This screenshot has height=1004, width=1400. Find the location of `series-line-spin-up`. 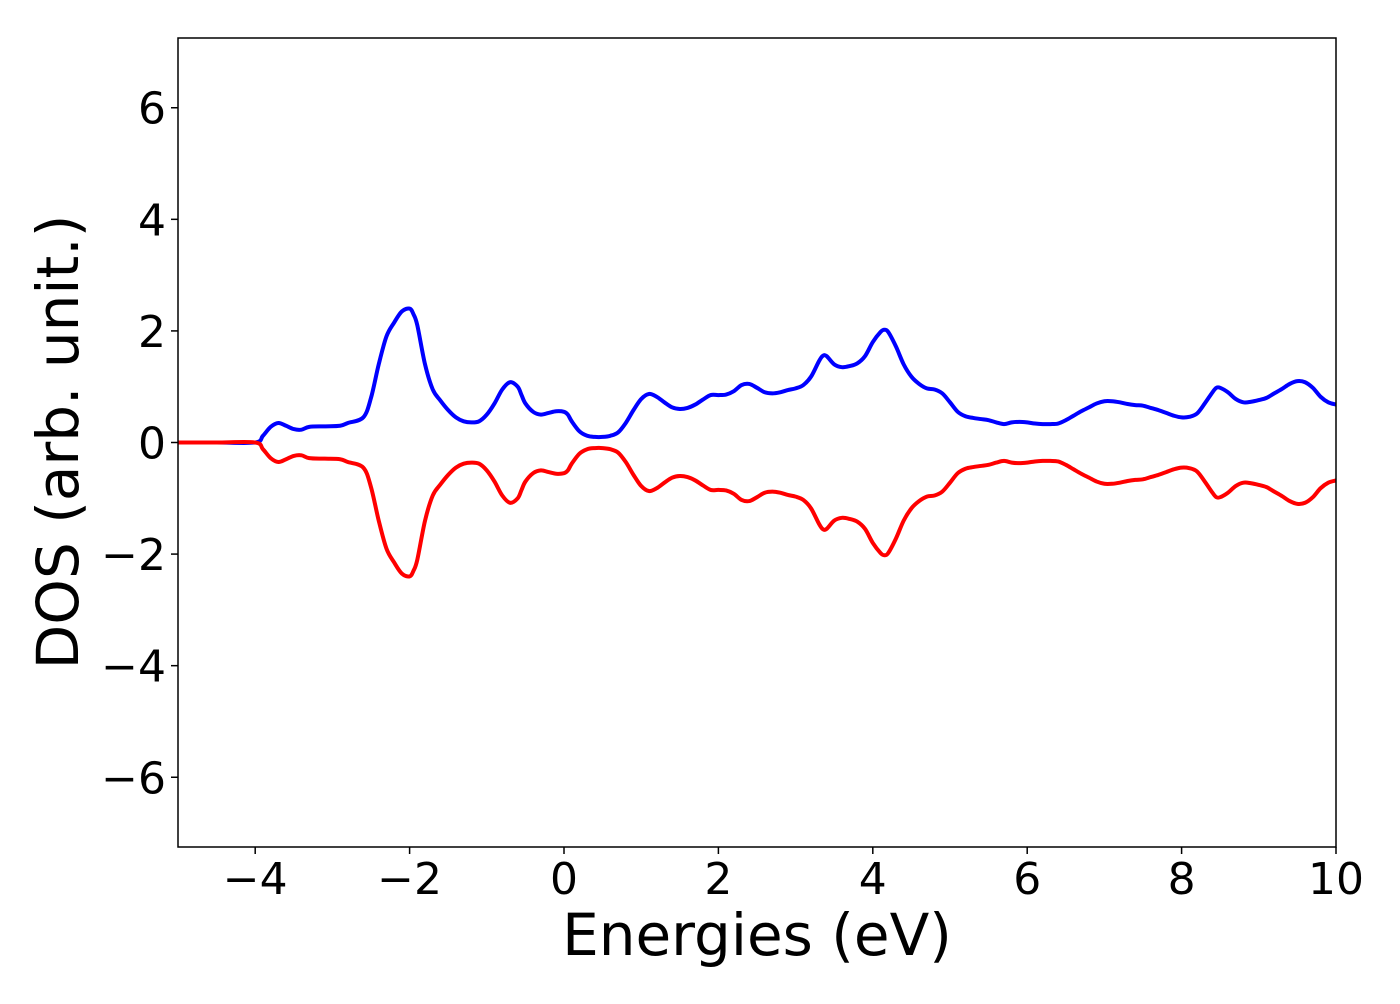

series-line-spin-up is located at coordinates (757, 375).